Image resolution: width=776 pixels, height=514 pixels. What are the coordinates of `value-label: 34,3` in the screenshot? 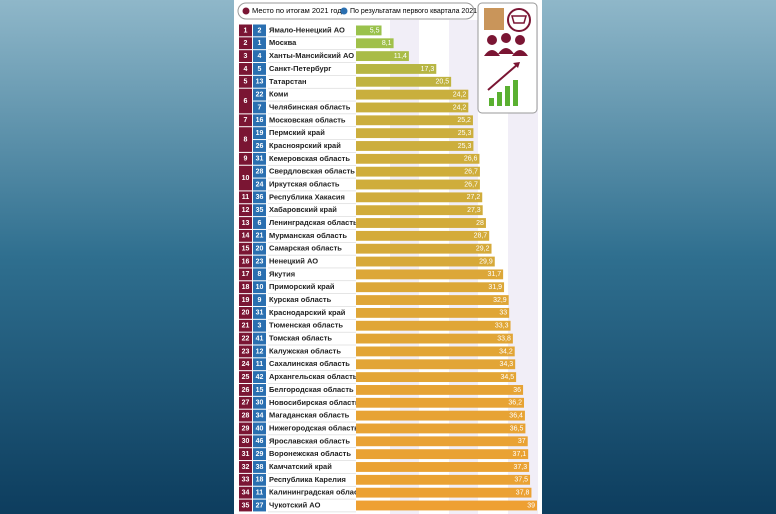 It's located at (507, 364).